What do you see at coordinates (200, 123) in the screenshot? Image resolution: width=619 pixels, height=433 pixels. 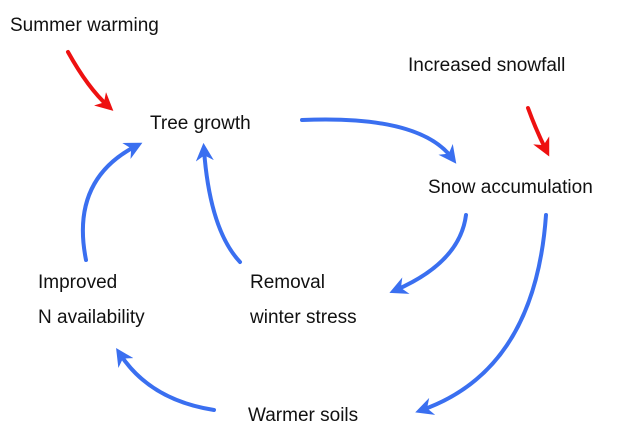 I see `node-label: Tree growth` at bounding box center [200, 123].